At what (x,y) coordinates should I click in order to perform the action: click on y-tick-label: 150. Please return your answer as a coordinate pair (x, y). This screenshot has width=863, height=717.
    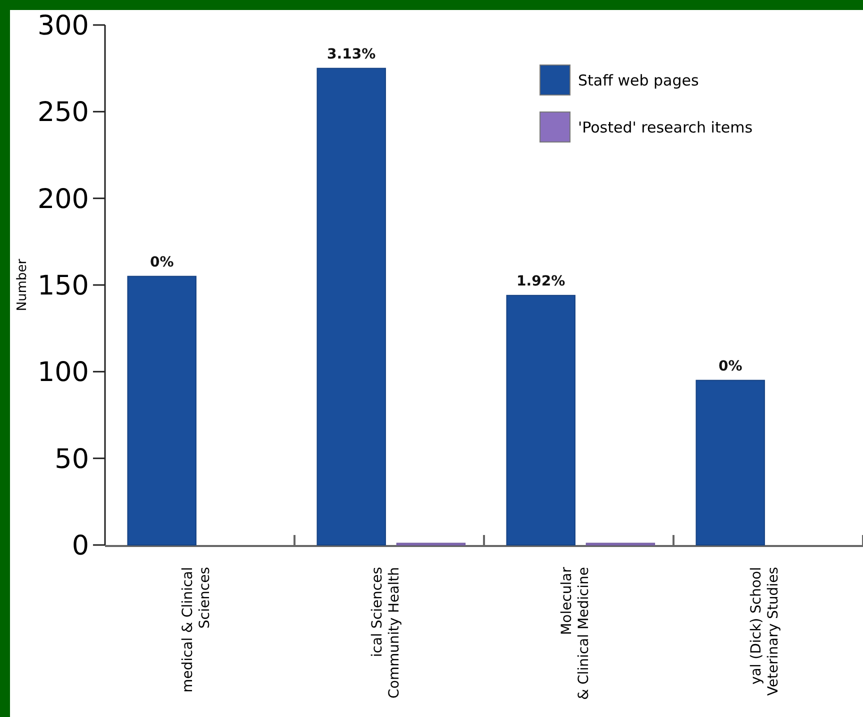
    Looking at the image, I should click on (63, 286).